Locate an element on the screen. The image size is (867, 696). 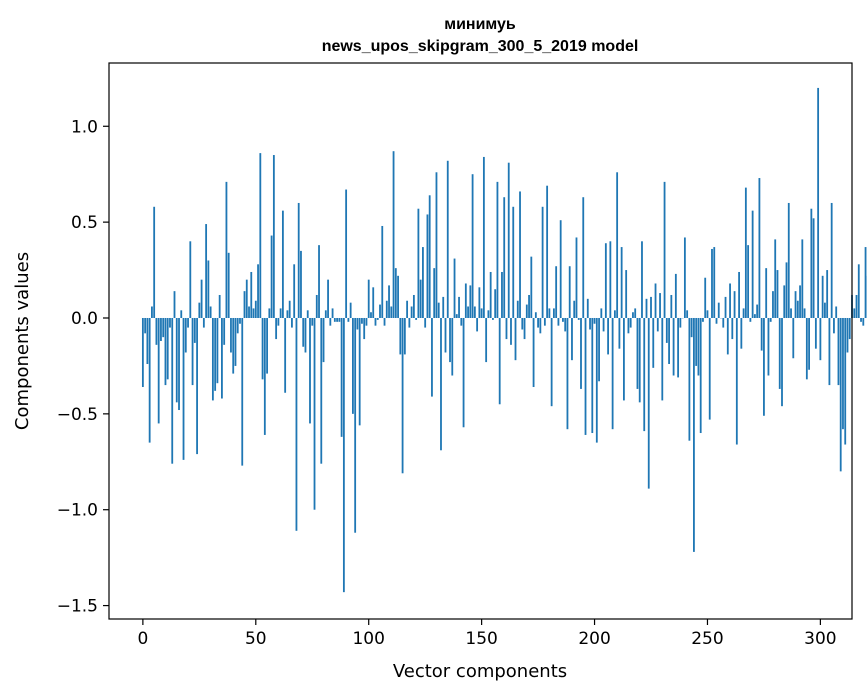
y-tick-label: −0.5 is located at coordinates (77, 415).